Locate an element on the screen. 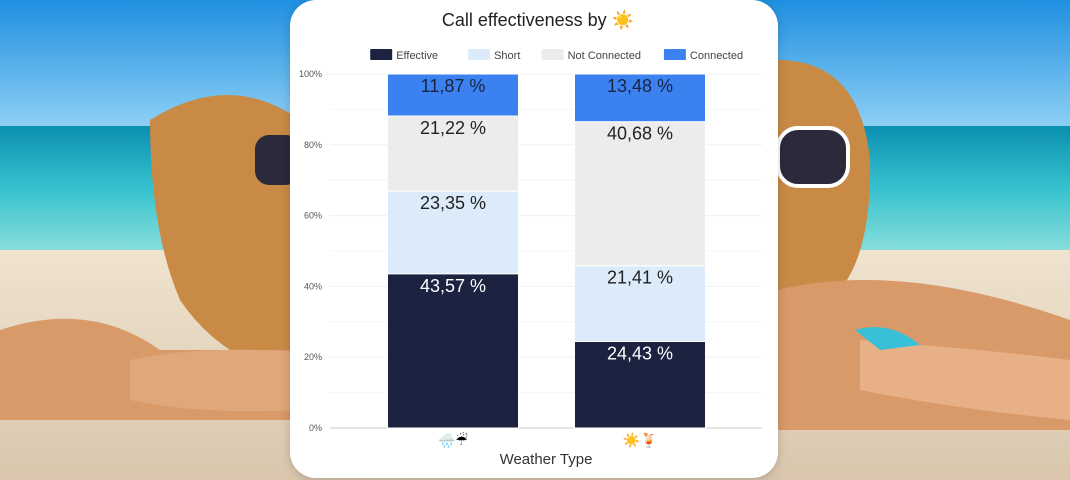  data-label-0-3: 11,87 % is located at coordinates (453, 86).